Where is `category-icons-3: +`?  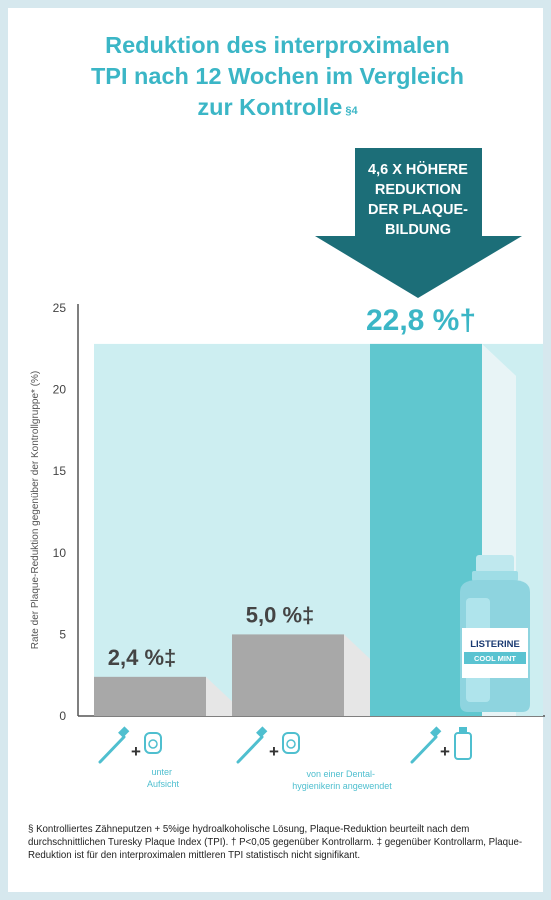 category-icons-3: + is located at coordinates (441, 745).